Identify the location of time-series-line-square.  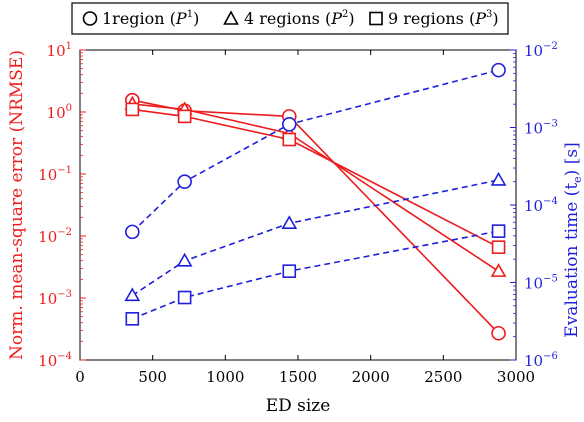
(315, 275).